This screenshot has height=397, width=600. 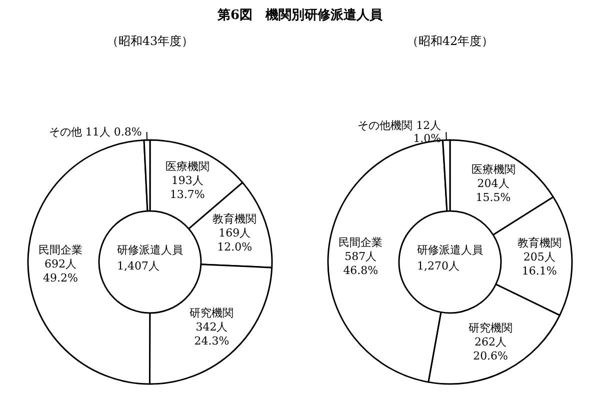 I want to click on chart-subtitle: （昭和43年度）, so click(x=150, y=41).